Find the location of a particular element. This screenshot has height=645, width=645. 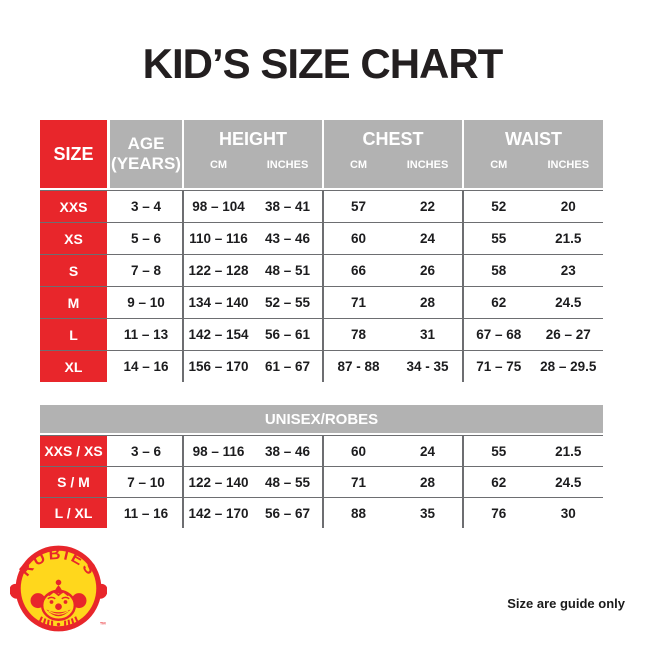

rubies-logo: RUBIES ™ is located at coordinates (58, 588).